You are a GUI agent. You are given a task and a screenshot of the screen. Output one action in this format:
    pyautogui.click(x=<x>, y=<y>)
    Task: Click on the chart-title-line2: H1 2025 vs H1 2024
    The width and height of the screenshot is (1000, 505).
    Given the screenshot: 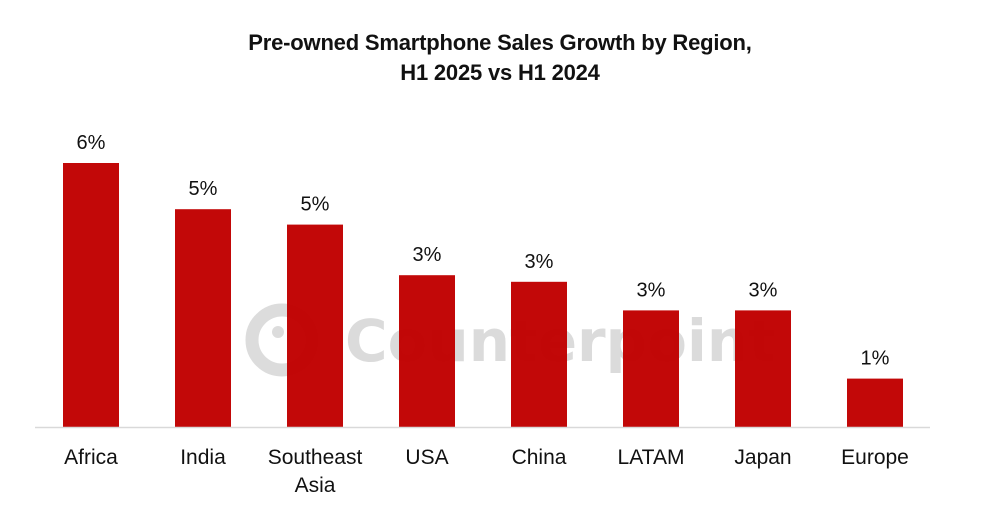 What is the action you would take?
    pyautogui.click(x=500, y=72)
    